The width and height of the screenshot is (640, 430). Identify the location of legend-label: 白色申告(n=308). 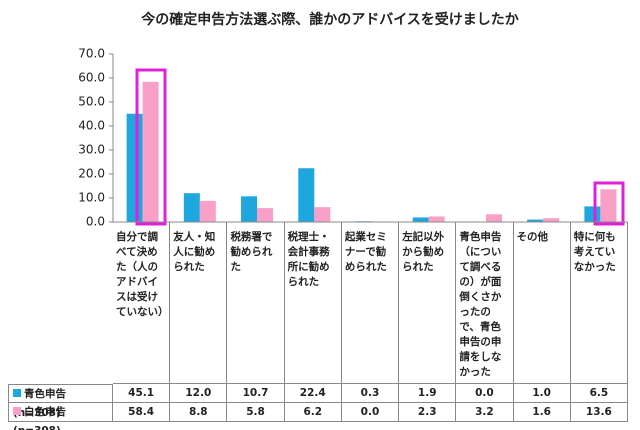
(39, 418).